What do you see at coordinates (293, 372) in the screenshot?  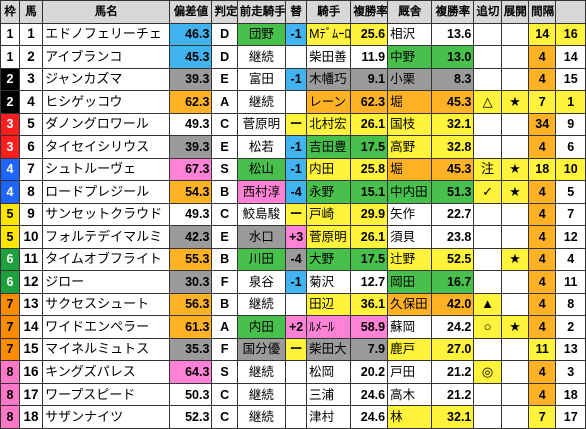 I see `table-row: 8 16 キングズパレス 64.3 S 継続 松岡 20.2 戸田 21.2 ◎ 4 3` at bounding box center [293, 372].